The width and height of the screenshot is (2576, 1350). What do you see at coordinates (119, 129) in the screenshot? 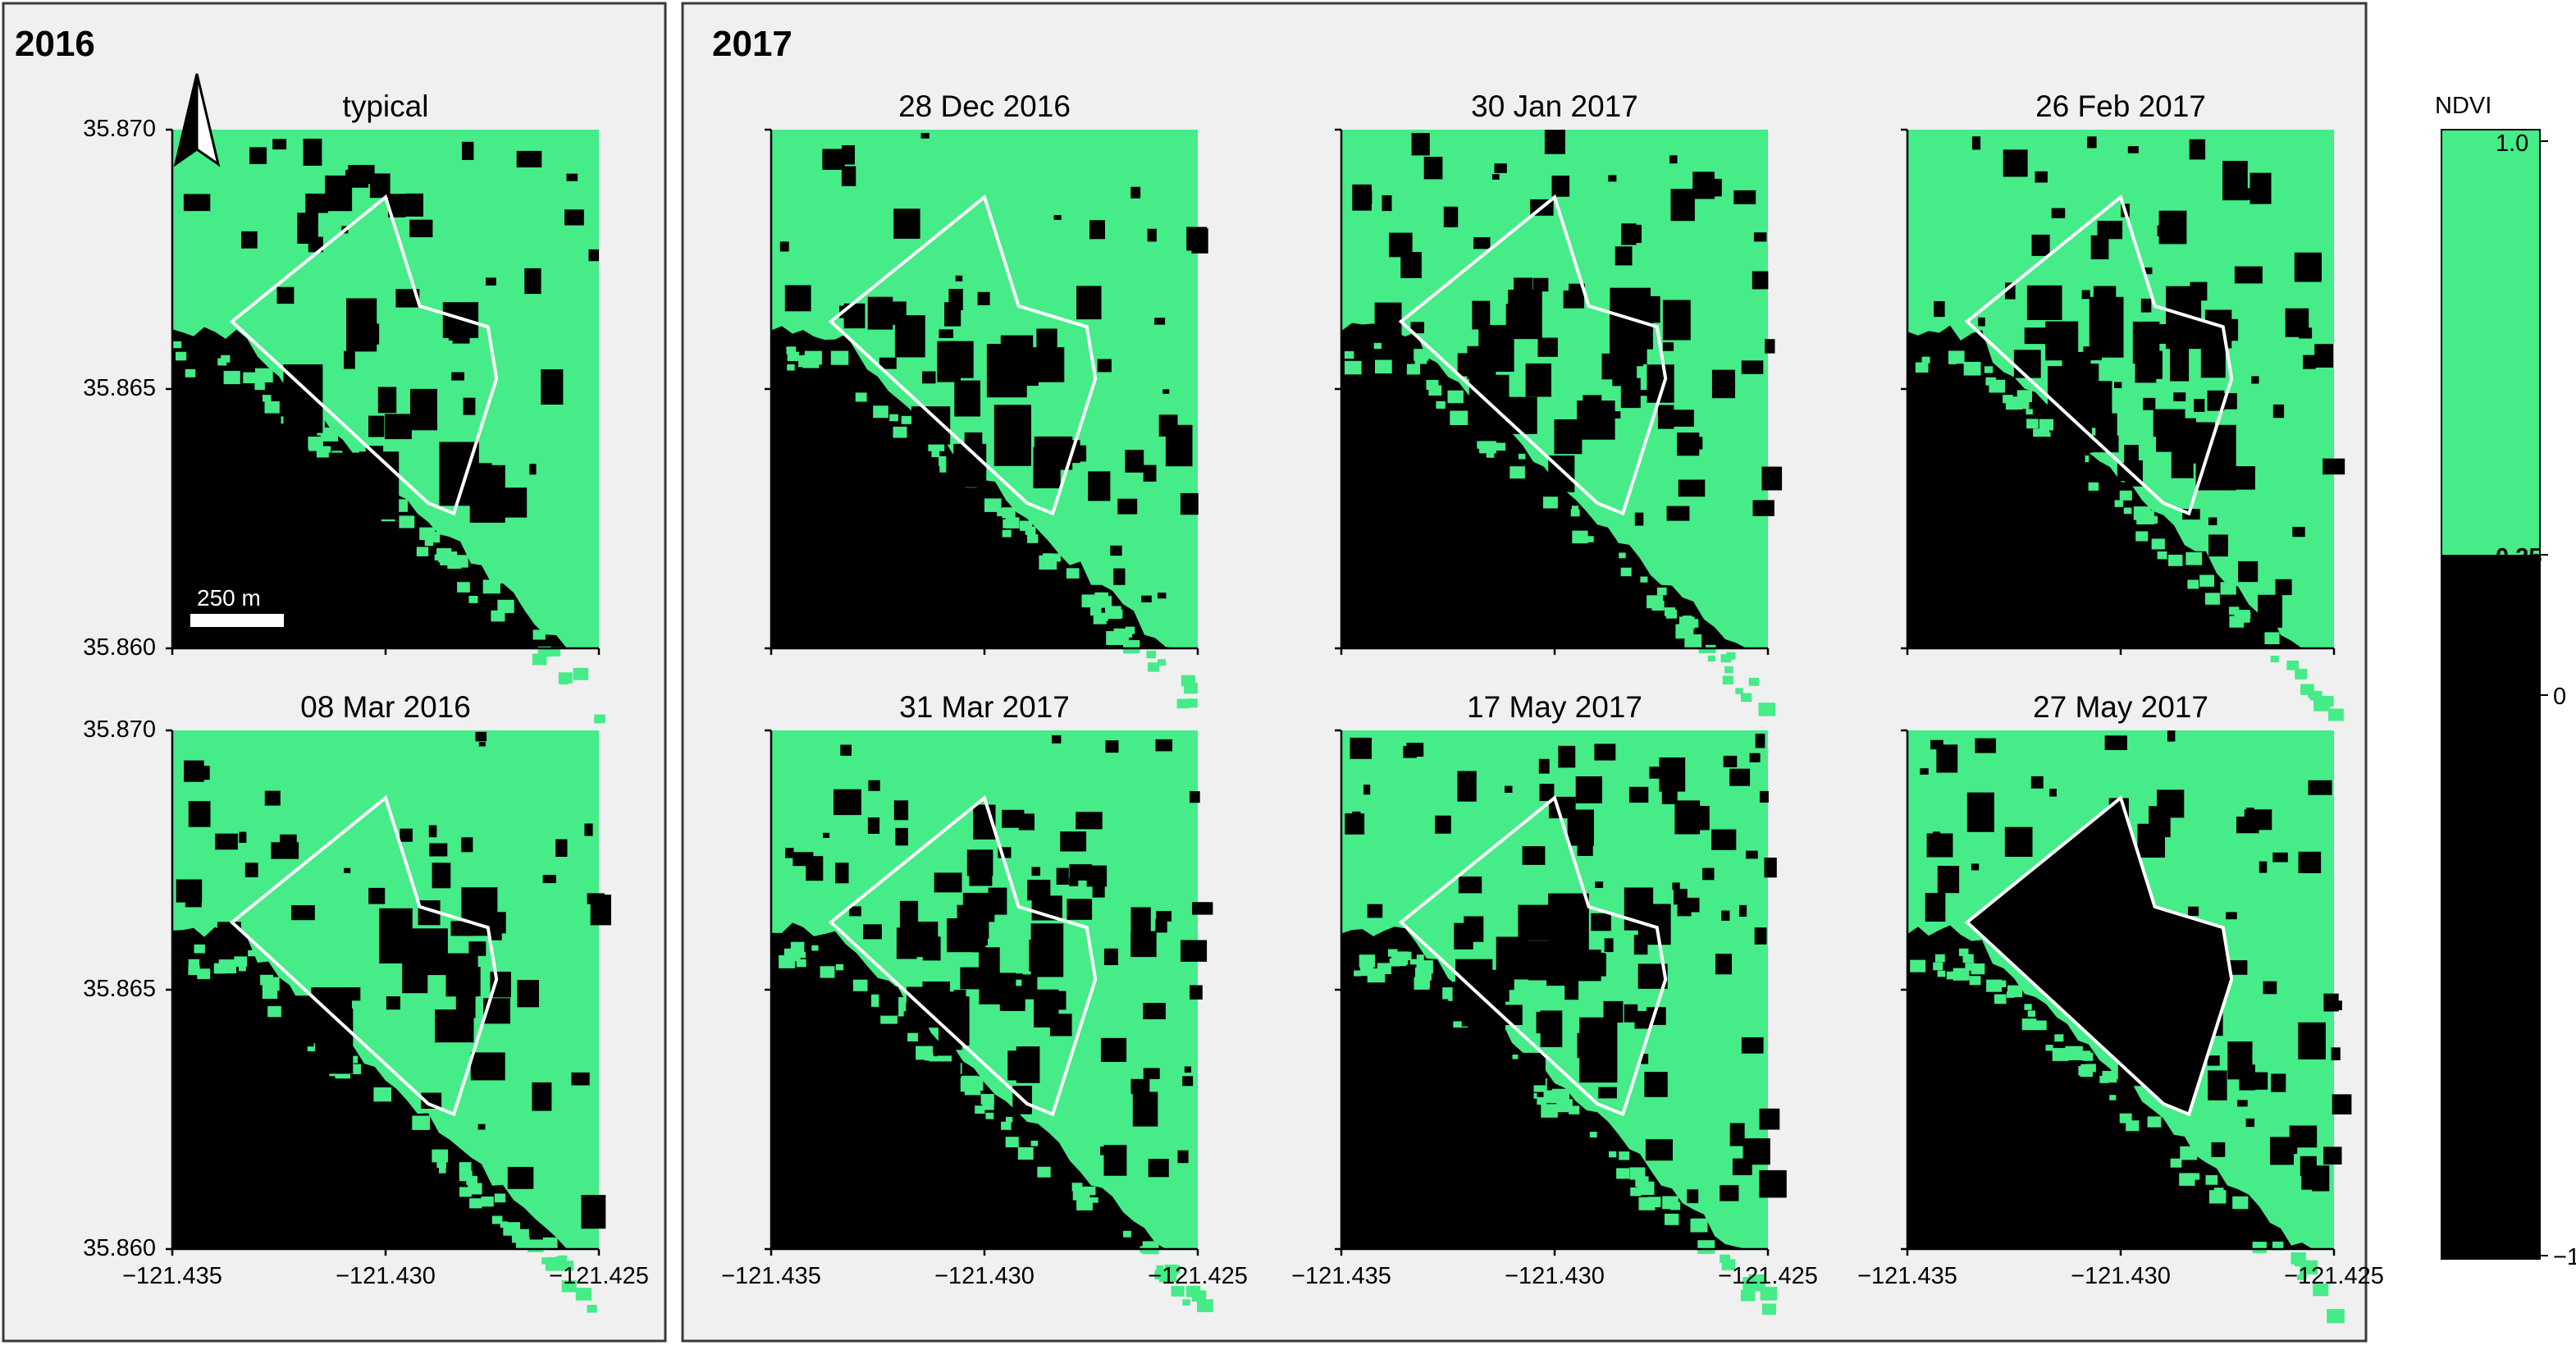
I see `lat-tick-label: 35.870` at bounding box center [119, 129].